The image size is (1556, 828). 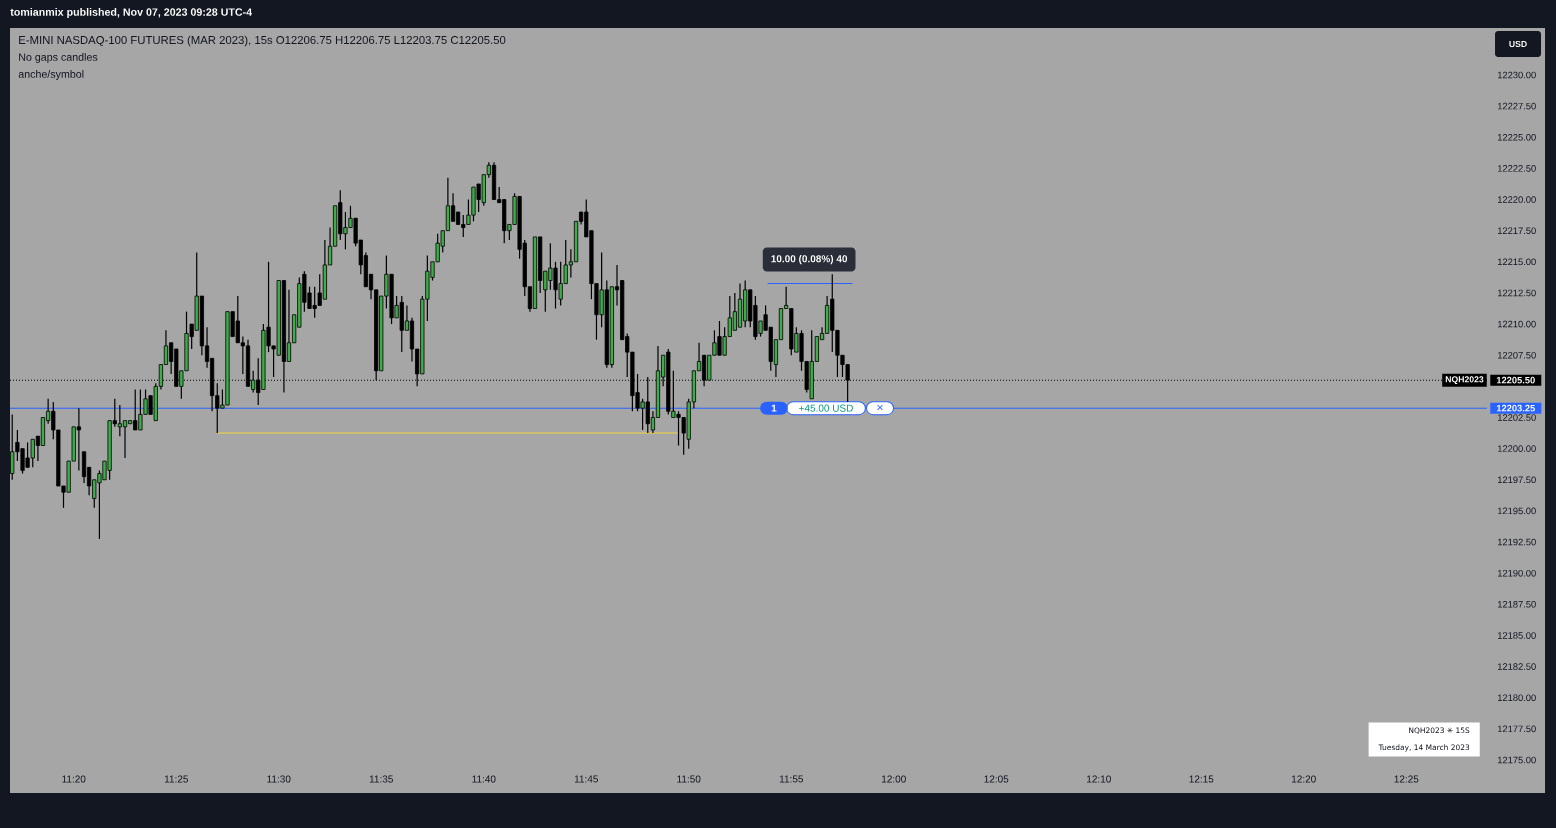 I want to click on x-tick-label: 11:30, so click(x=279, y=779).